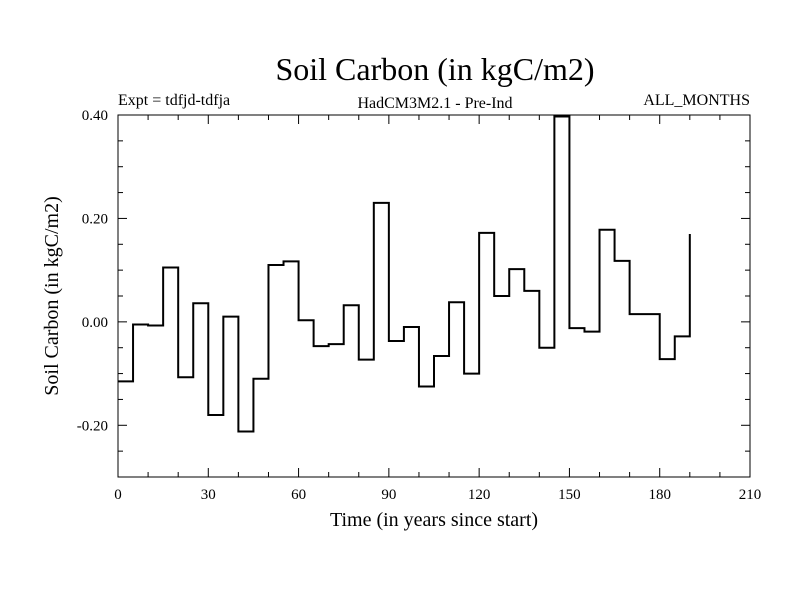 Image resolution: width=800 pixels, height=600 pixels. What do you see at coordinates (208, 495) in the screenshot?
I see `x-tick-label: 30` at bounding box center [208, 495].